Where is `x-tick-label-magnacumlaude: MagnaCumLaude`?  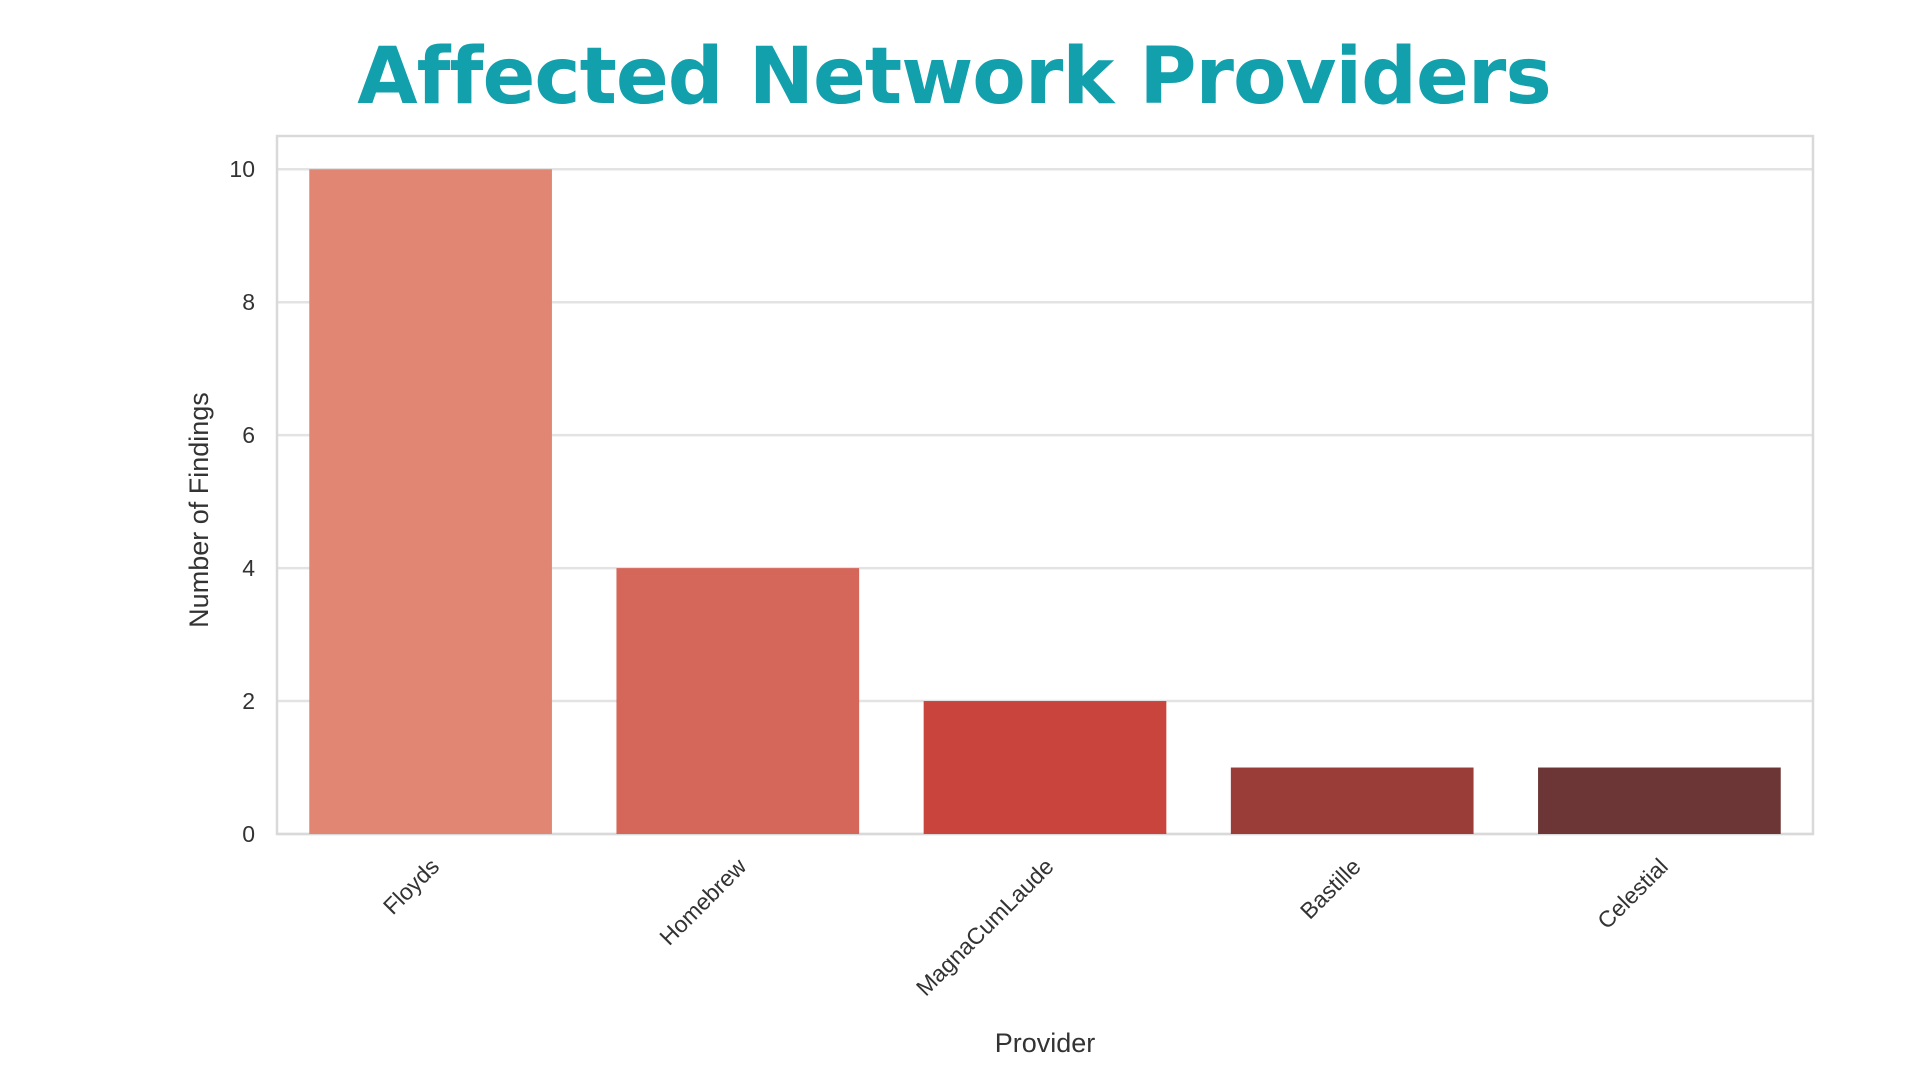
x-tick-label-magnacumlaude: MagnaCumLaude is located at coordinates (985, 927).